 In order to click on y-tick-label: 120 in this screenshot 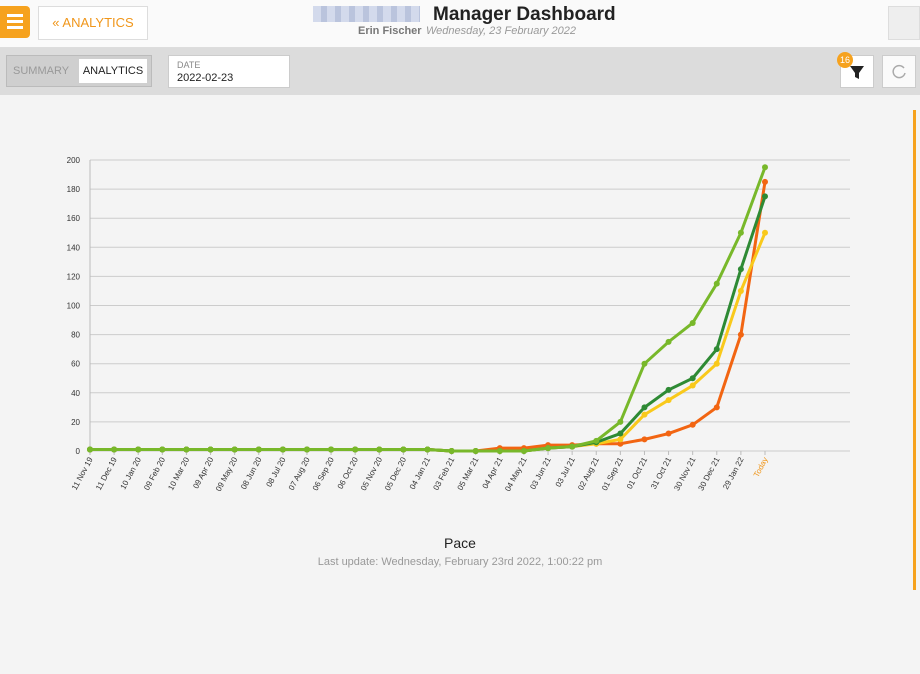, I will do `click(74, 276)`.